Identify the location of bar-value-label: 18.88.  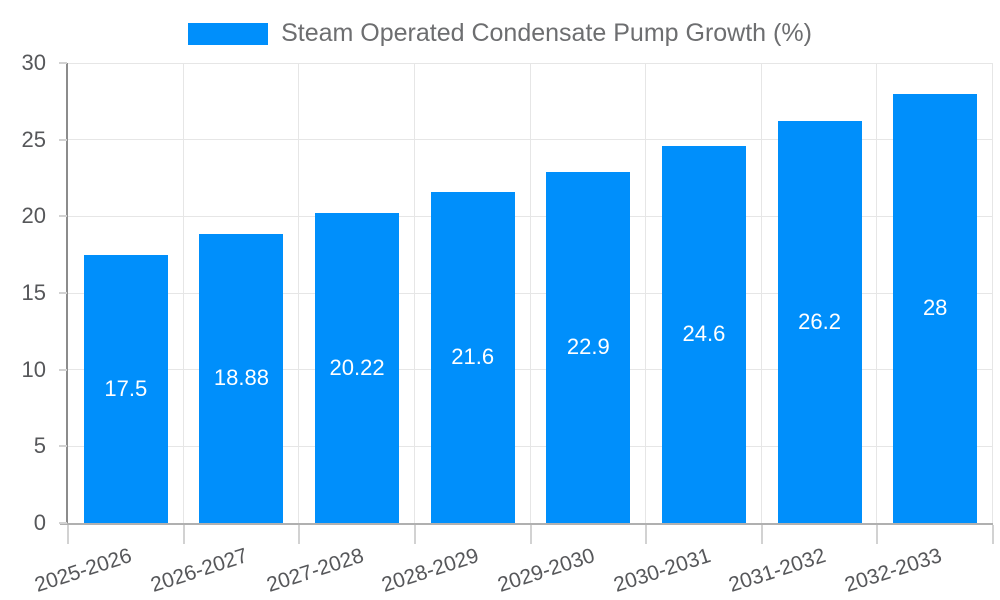
(241, 378).